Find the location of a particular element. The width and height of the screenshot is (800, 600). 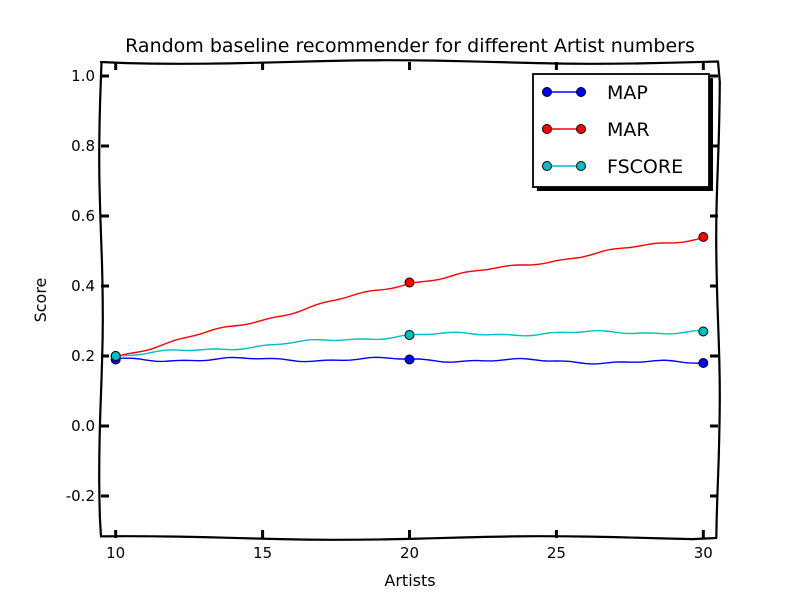

y-tick-label: 0.6 is located at coordinates (83, 216).